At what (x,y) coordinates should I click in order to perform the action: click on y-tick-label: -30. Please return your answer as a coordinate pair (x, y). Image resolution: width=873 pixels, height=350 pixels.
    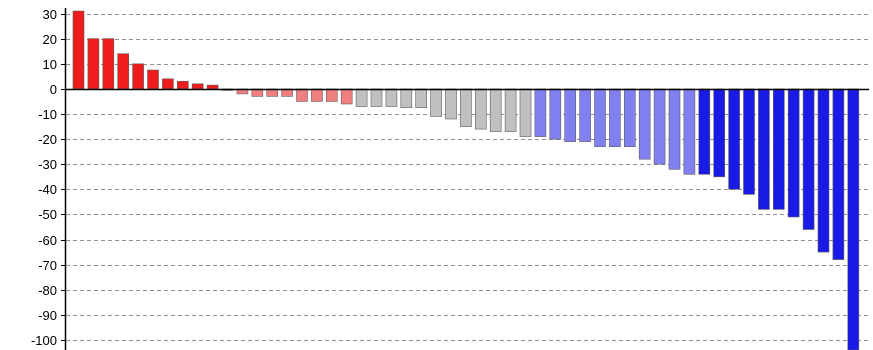
    Looking at the image, I should click on (47, 164).